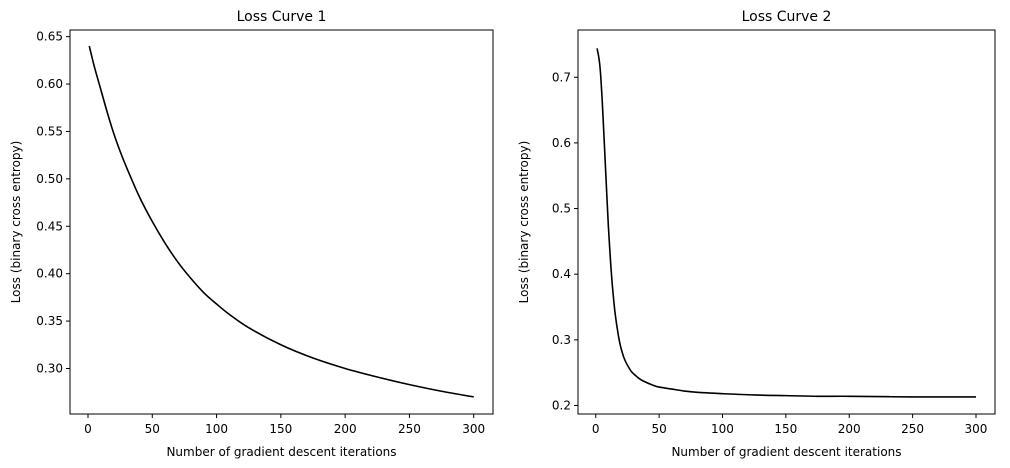 The image size is (1010, 468). What do you see at coordinates (561, 405) in the screenshot?
I see `y-tick-label: 0.2` at bounding box center [561, 405].